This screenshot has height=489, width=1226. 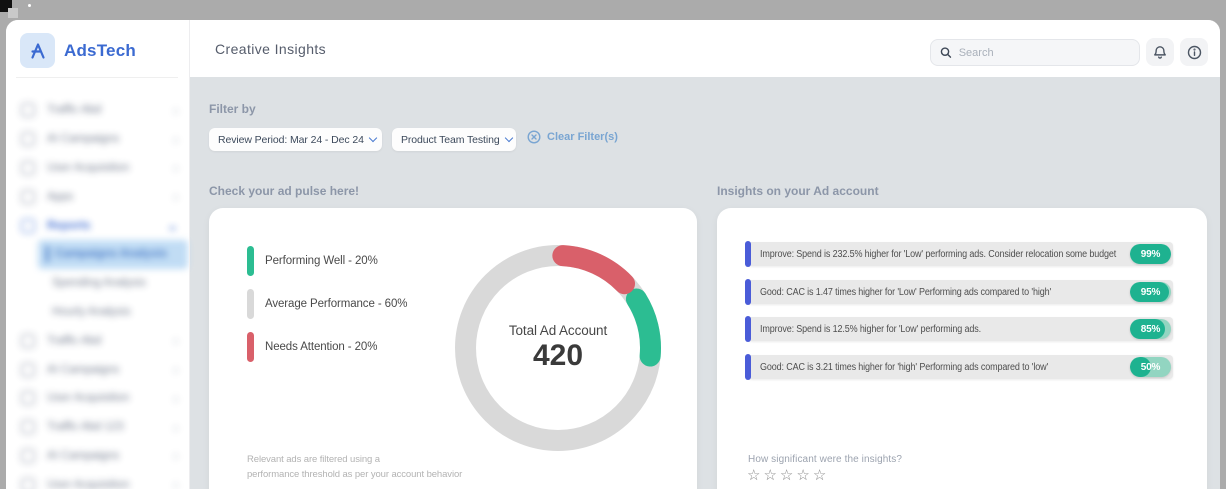 What do you see at coordinates (450, 139) in the screenshot?
I see `team-filter-value: Product Team Testing` at bounding box center [450, 139].